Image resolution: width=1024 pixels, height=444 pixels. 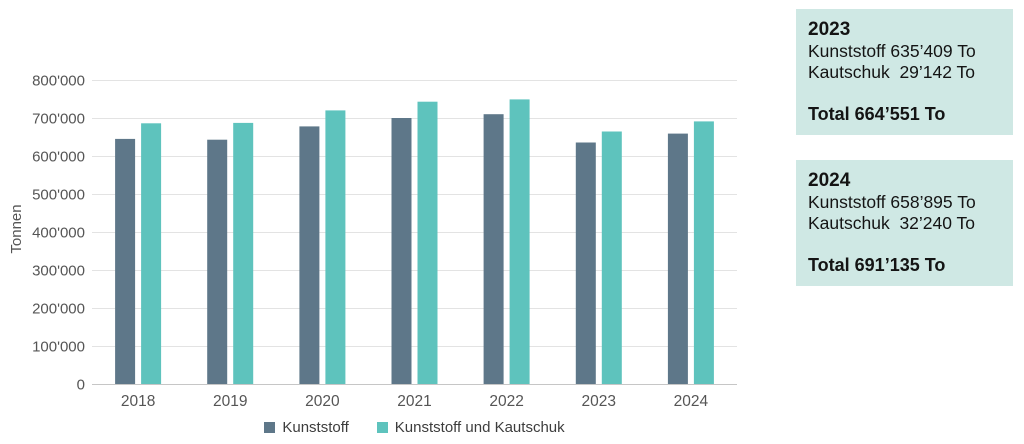 I want to click on bar-kunststoff-2022, so click(x=493, y=249).